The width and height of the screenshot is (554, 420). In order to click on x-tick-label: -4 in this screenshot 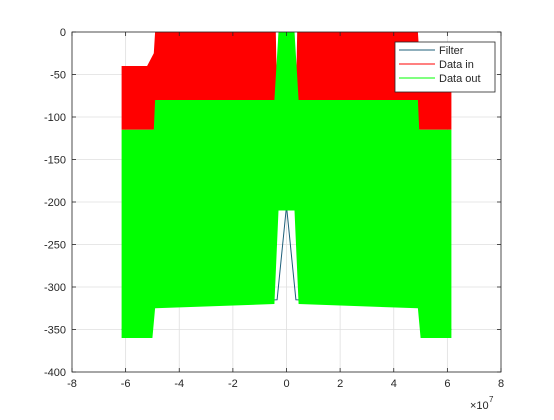, I will do `click(179, 384)`.